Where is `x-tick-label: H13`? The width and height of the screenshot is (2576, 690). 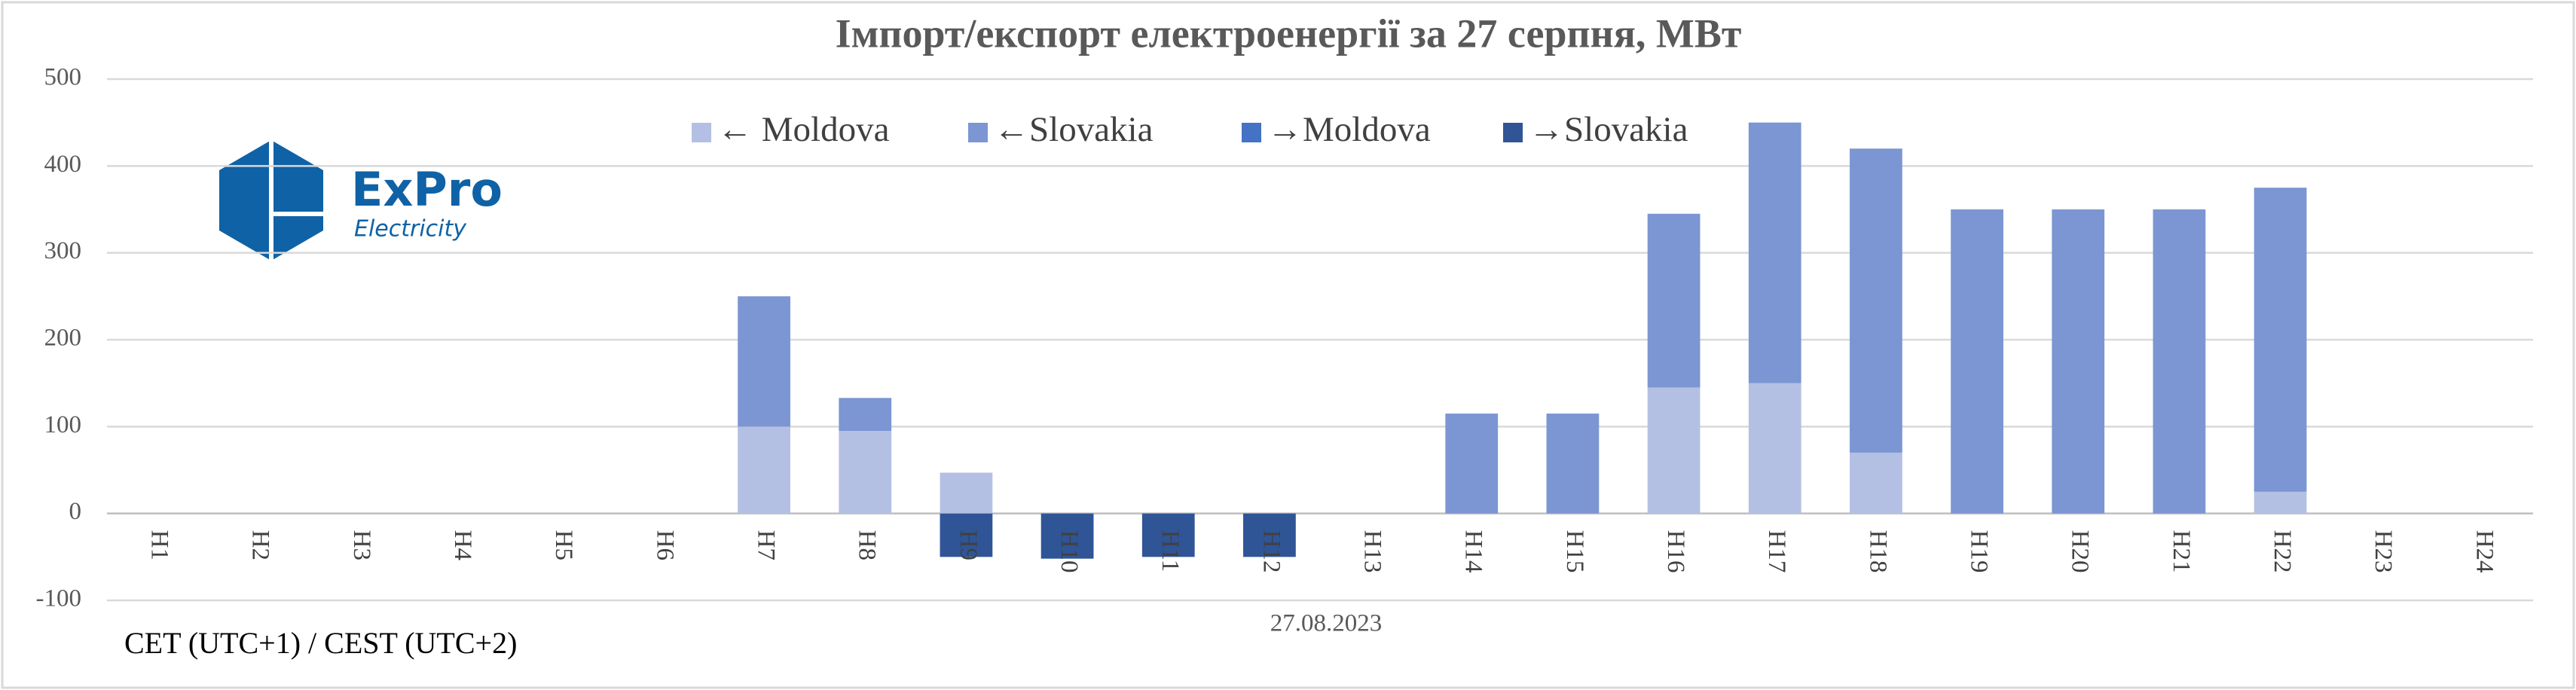
x-tick-label: H13 is located at coordinates (1372, 552).